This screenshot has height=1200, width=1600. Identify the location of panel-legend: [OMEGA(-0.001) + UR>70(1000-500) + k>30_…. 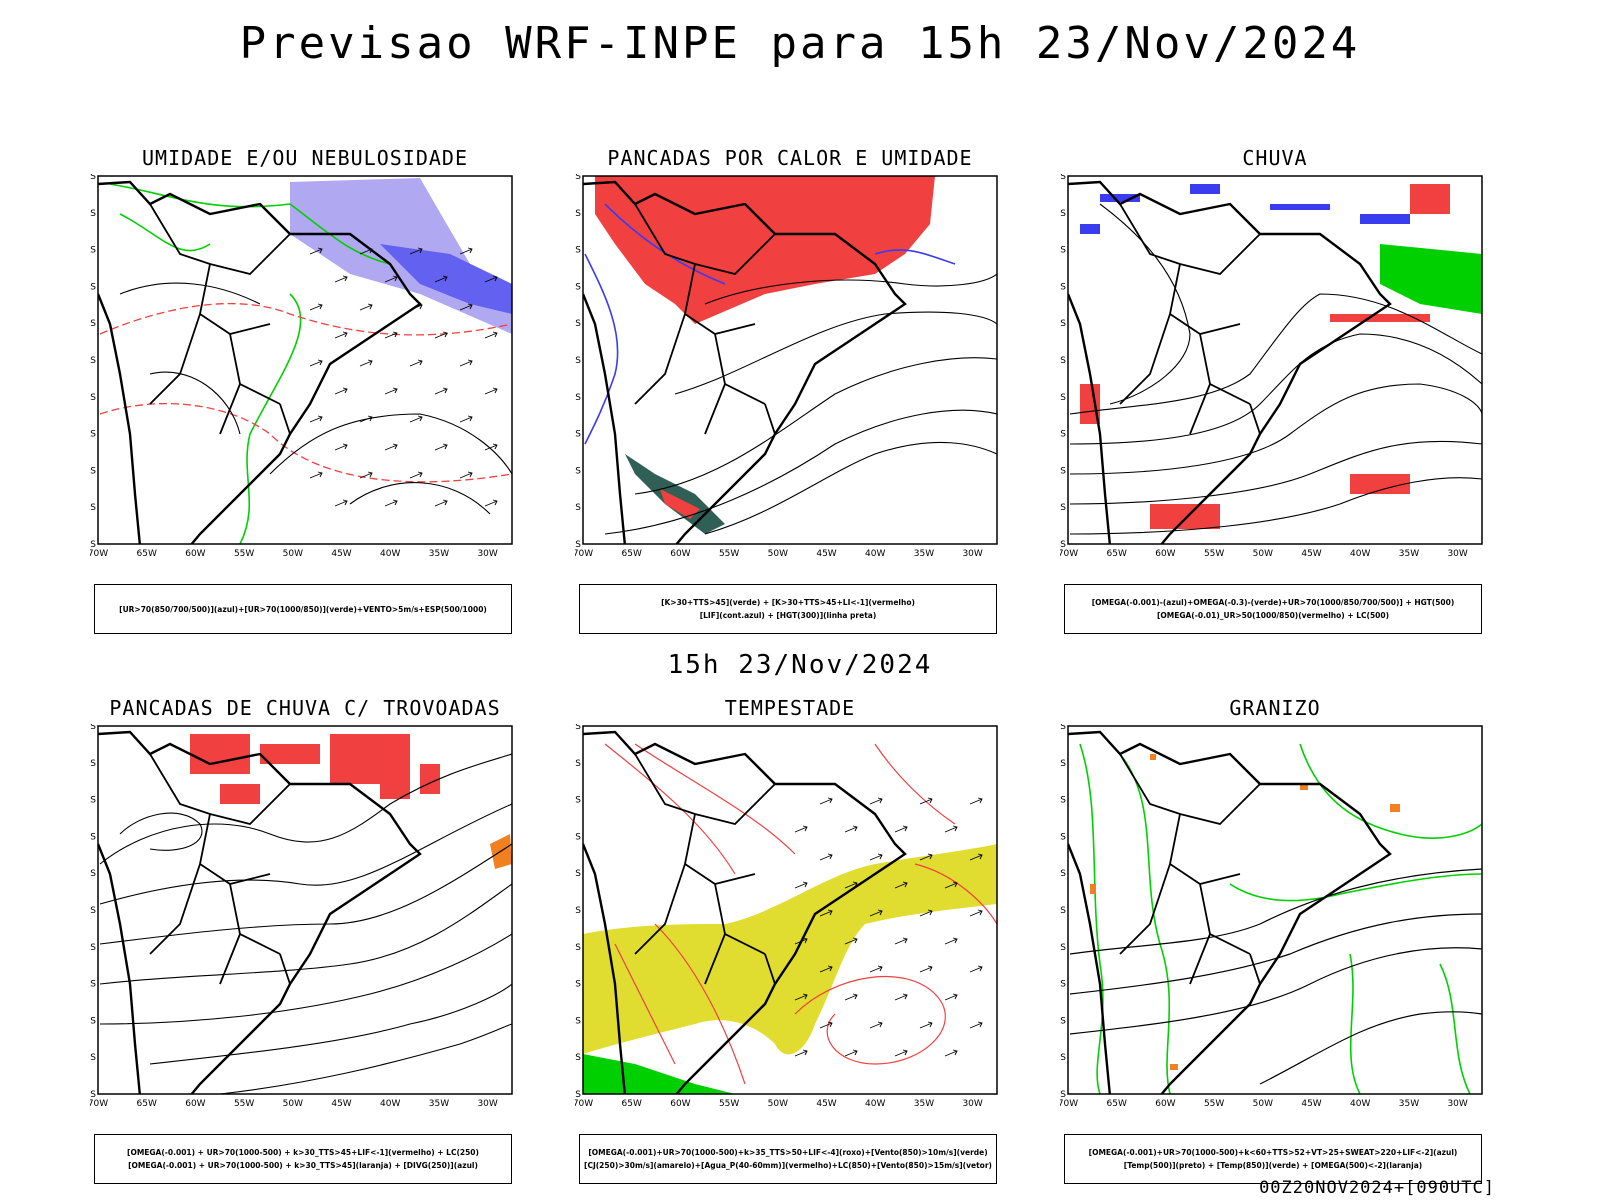
(303, 1159).